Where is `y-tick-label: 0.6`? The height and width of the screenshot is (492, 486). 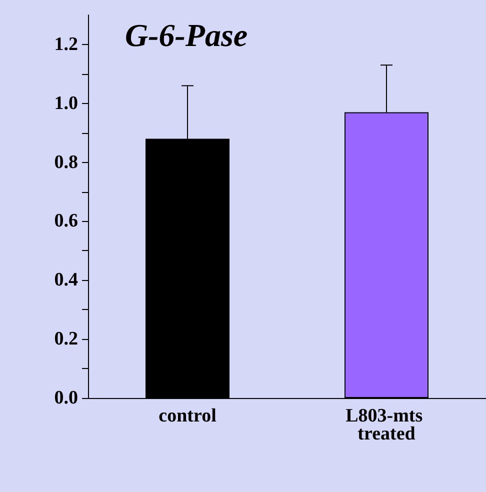
y-tick-label: 0.6 is located at coordinates (66, 221).